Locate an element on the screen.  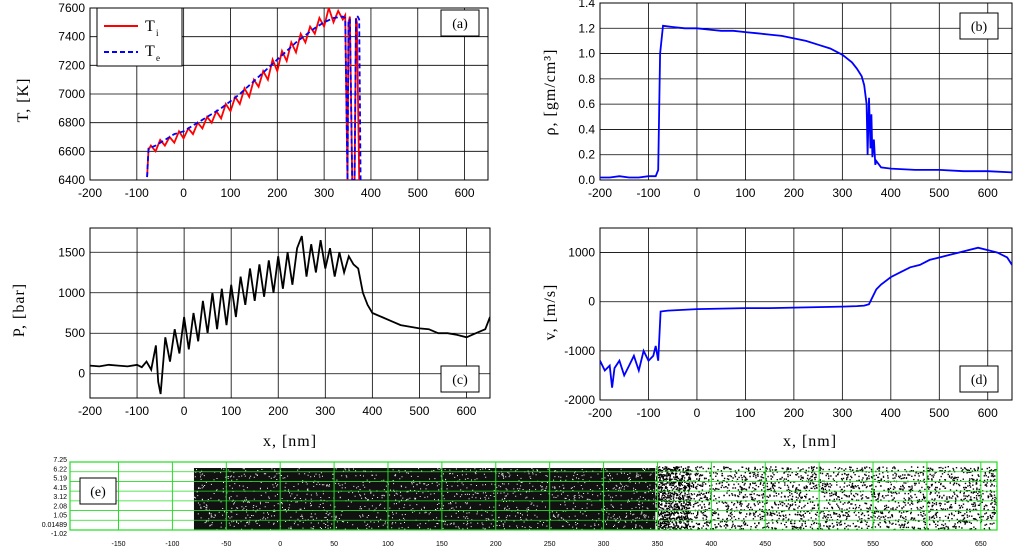
panel-b-label-box is located at coordinates (979, 26).